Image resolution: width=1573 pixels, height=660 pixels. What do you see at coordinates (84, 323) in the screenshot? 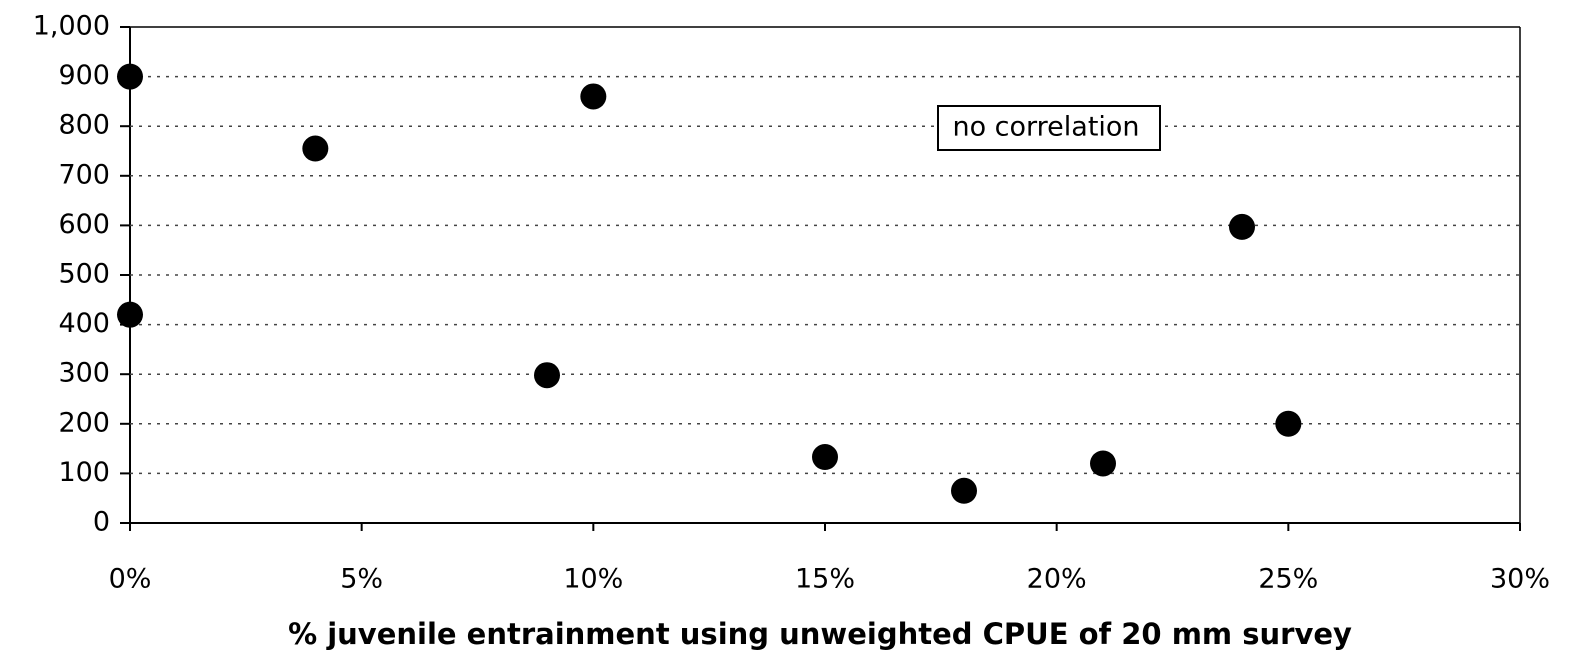
I see `y-tick-label: 400` at bounding box center [84, 323].